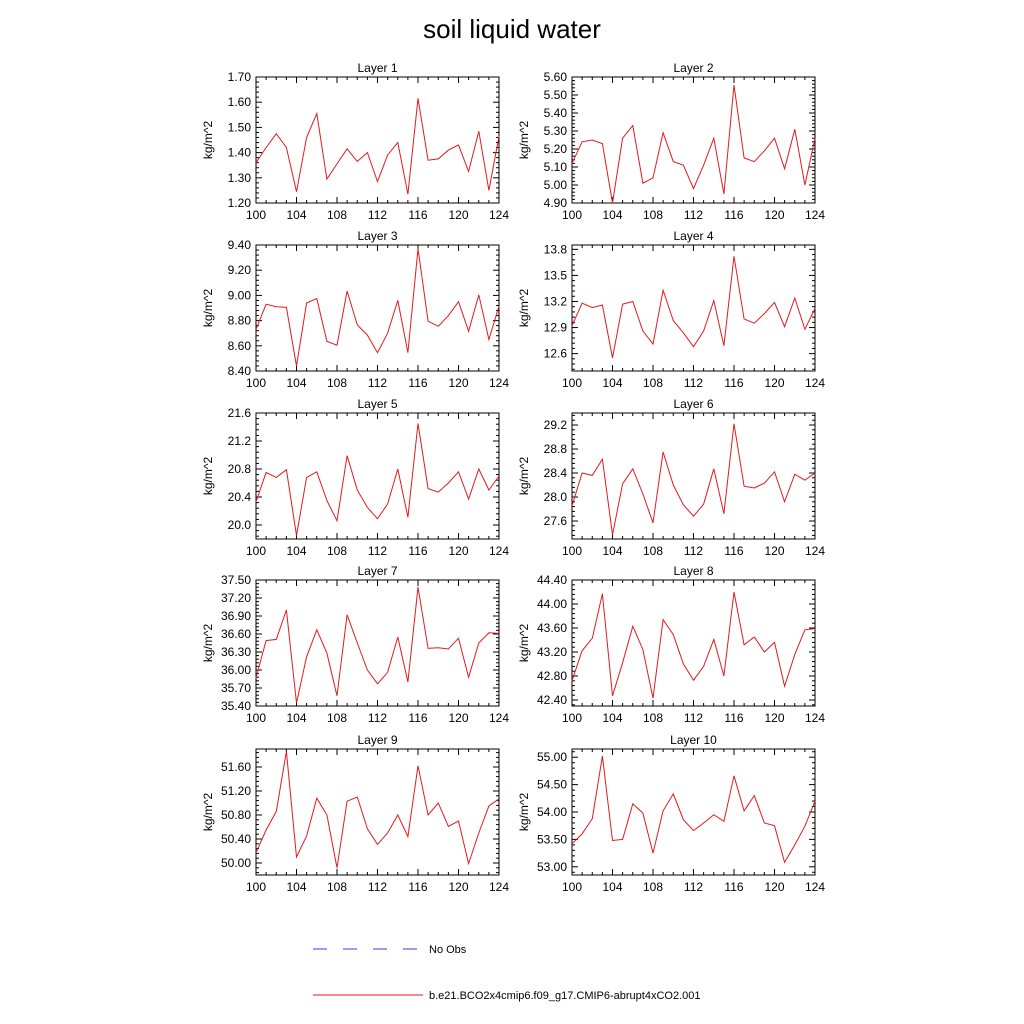 Image resolution: width=1024 pixels, height=1024 pixels. I want to click on y-tick-label: 44.40, so click(552, 580).